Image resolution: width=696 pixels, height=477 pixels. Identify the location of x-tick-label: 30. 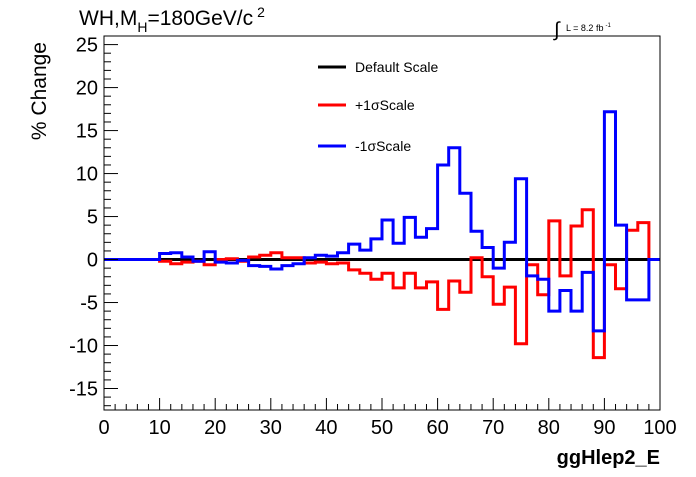
(271, 428).